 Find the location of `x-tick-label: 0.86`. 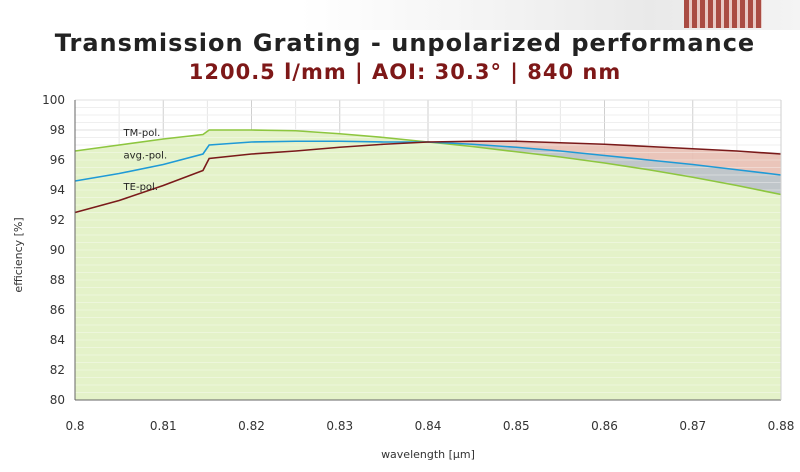

x-tick-label: 0.86 is located at coordinates (604, 426).